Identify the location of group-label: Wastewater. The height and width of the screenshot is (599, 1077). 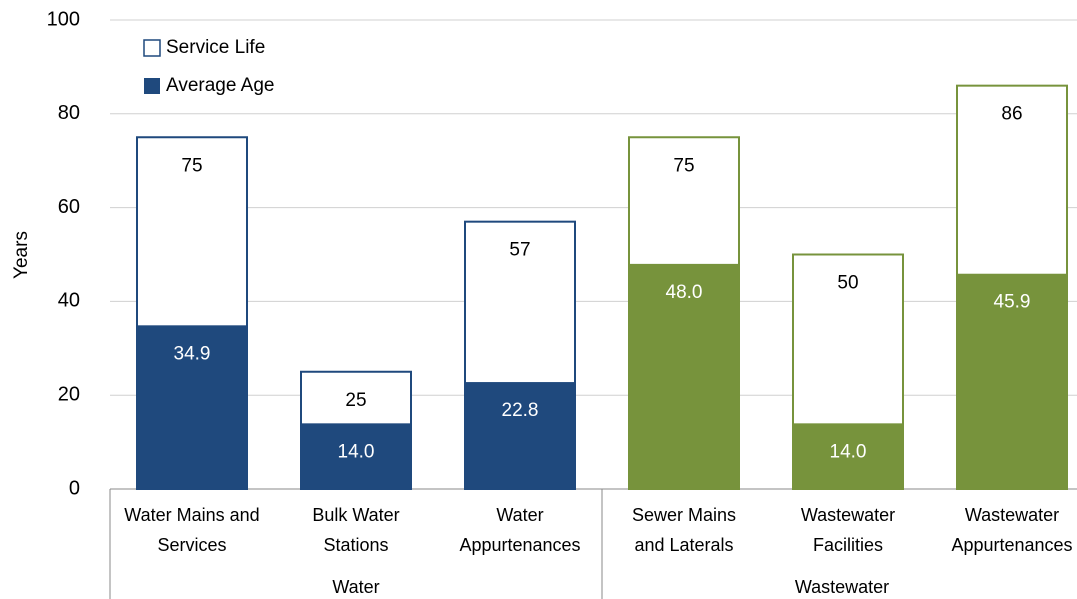
(842, 587).